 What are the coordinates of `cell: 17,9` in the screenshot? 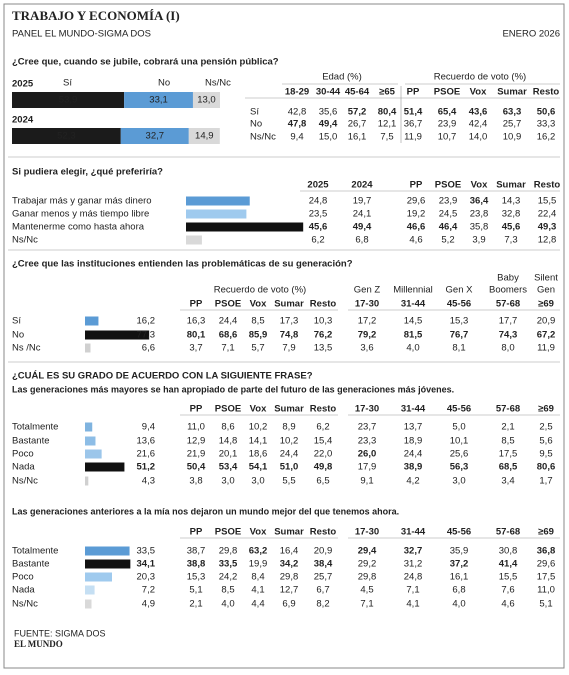 It's located at (367, 467).